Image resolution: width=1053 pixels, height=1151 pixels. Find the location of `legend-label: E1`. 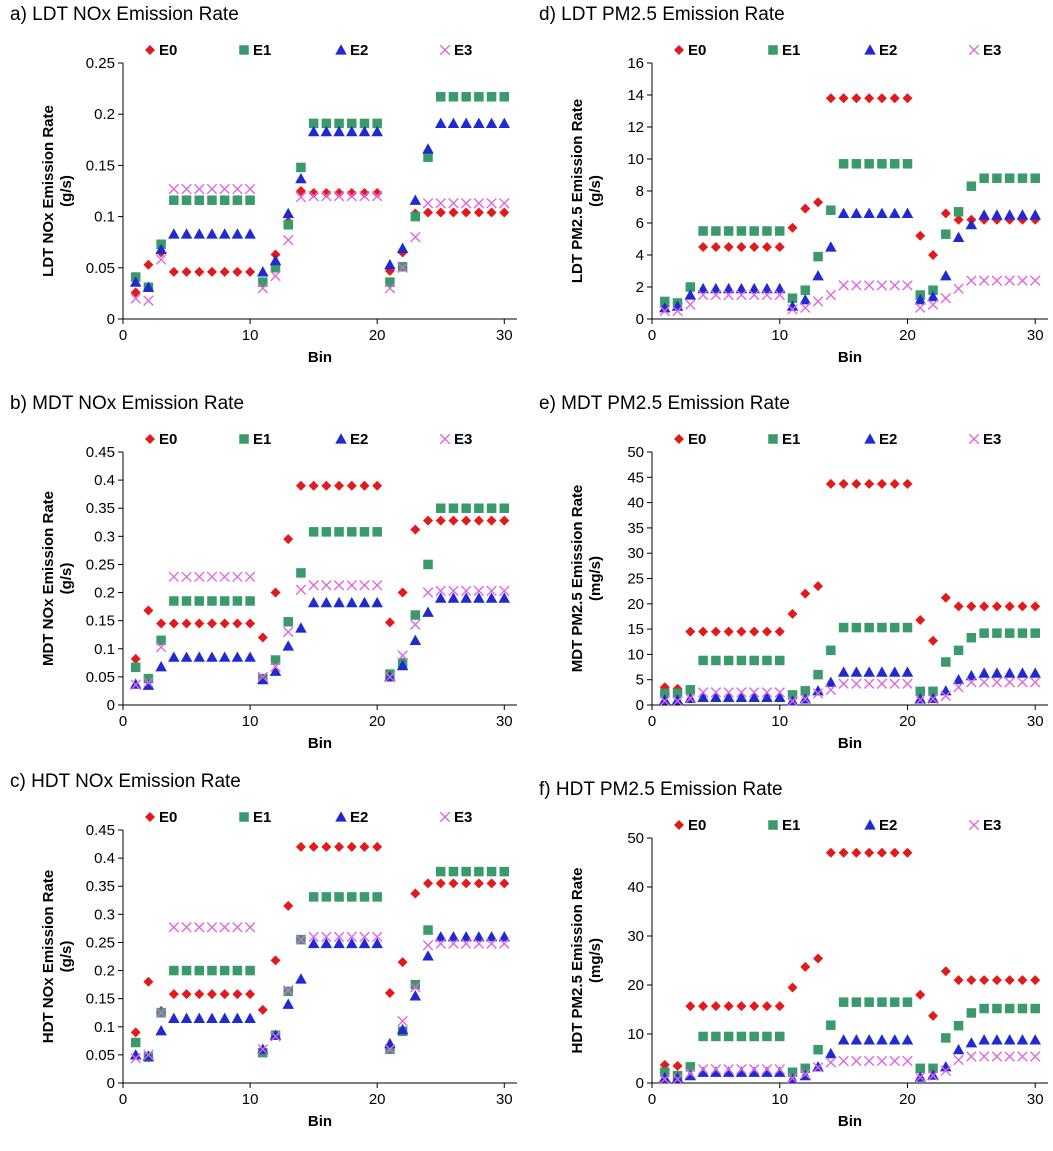

legend-label: E1 is located at coordinates (791, 825).